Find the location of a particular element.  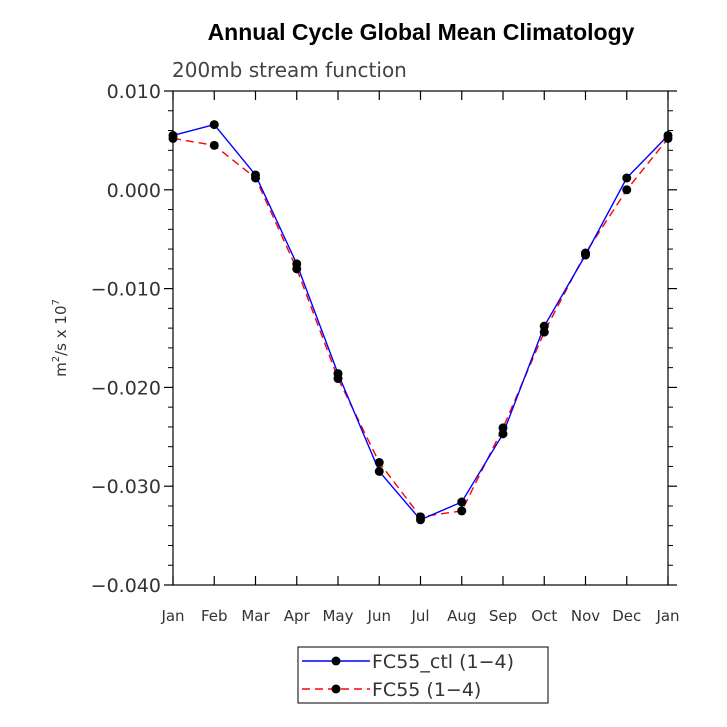

x-tick-label: Jul is located at coordinates (419, 616).